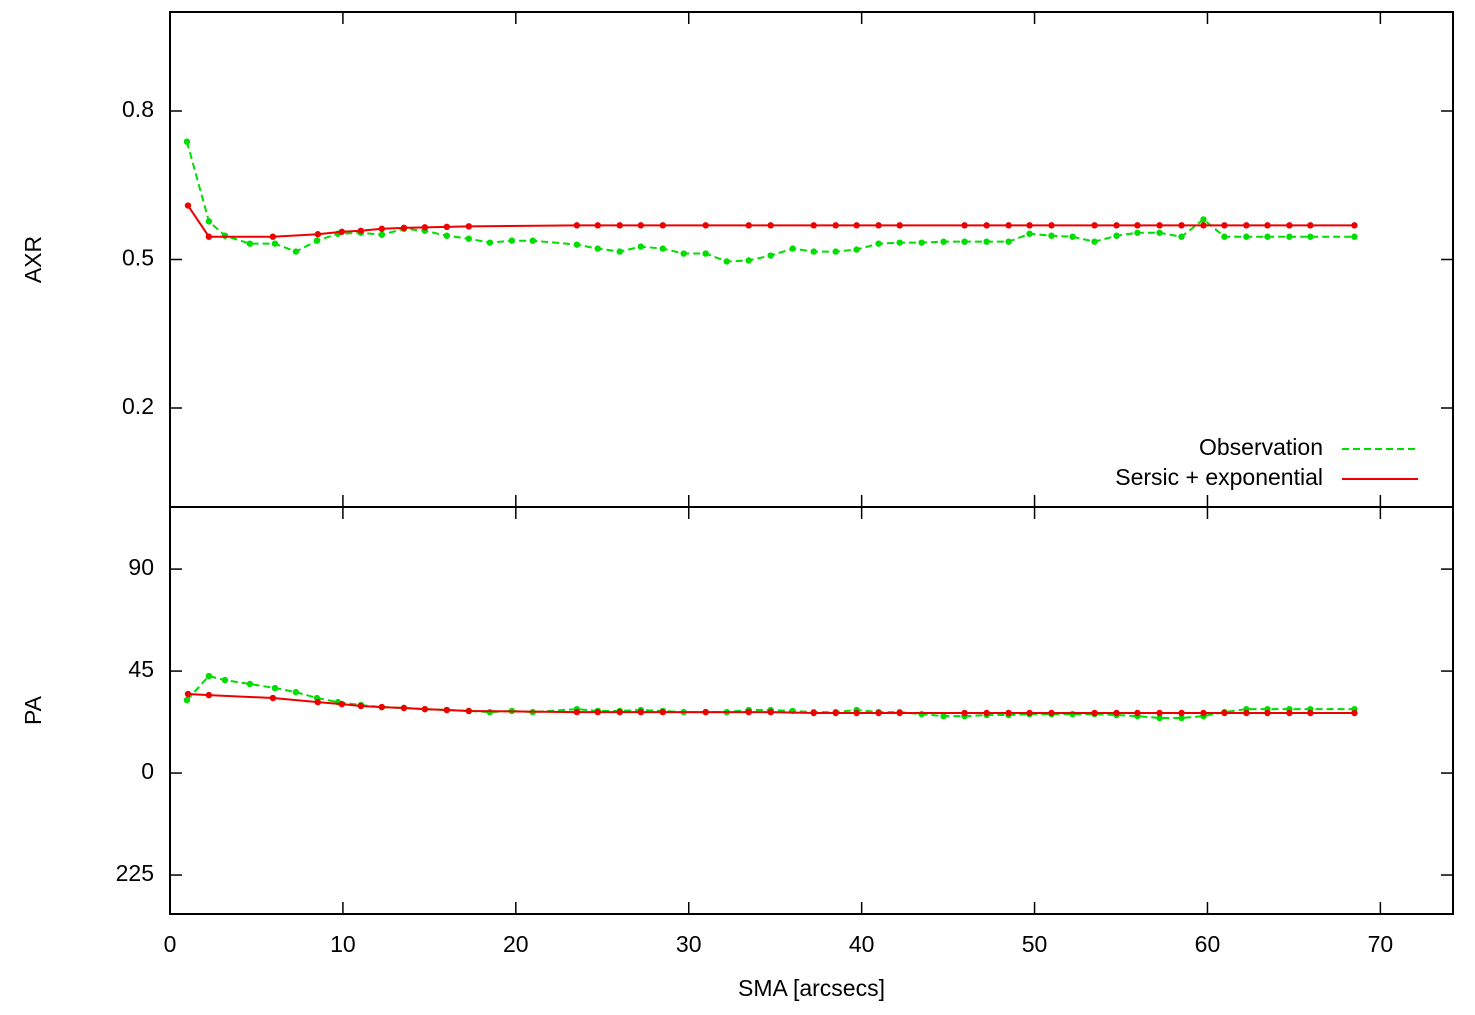 The image size is (1475, 1015). What do you see at coordinates (33, 259) in the screenshot?
I see `y-axis-label: AXR` at bounding box center [33, 259].